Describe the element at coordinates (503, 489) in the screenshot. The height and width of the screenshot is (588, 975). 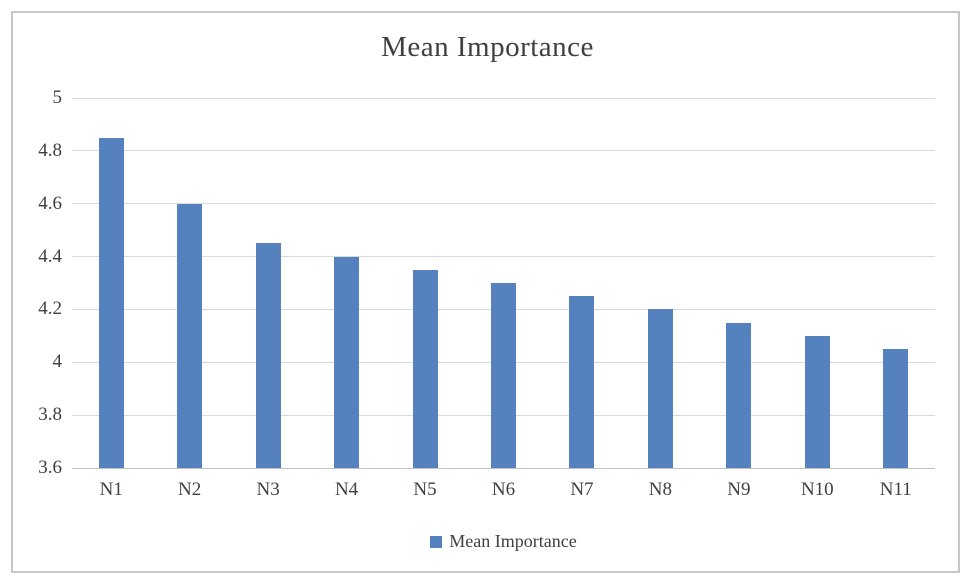
I see `x-tick-label: N6` at that location.